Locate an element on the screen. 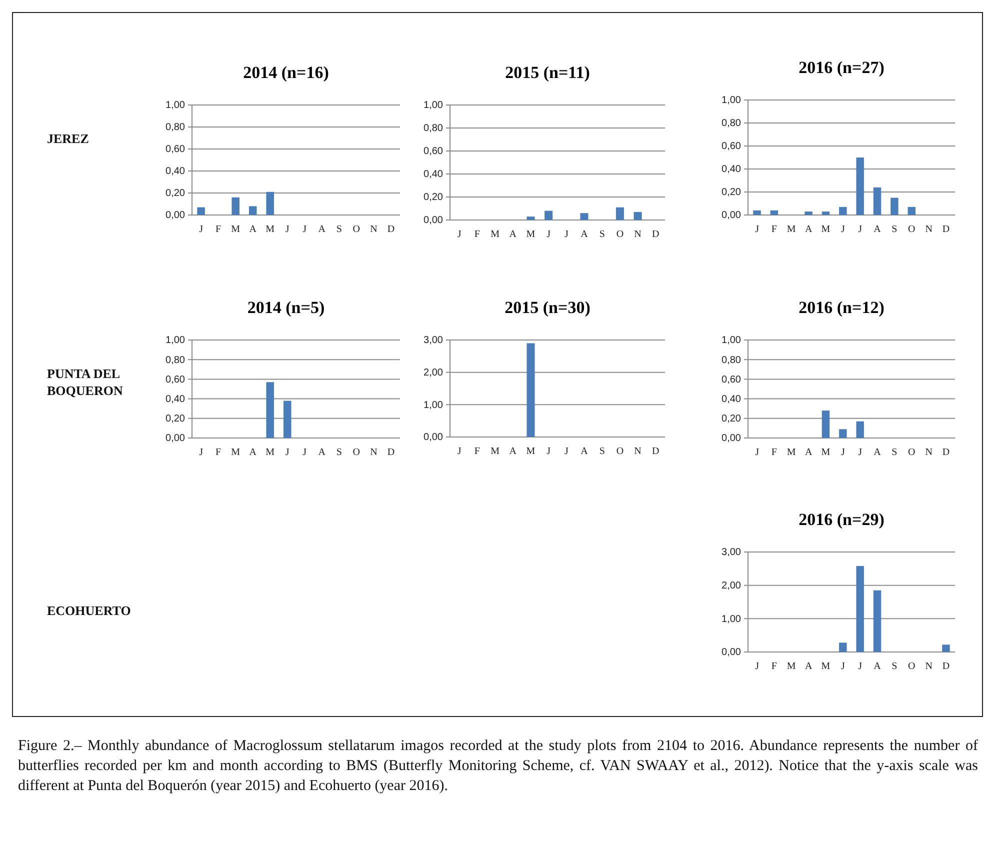 The width and height of the screenshot is (993, 856). text: ECOHUERTO is located at coordinates (89, 610).